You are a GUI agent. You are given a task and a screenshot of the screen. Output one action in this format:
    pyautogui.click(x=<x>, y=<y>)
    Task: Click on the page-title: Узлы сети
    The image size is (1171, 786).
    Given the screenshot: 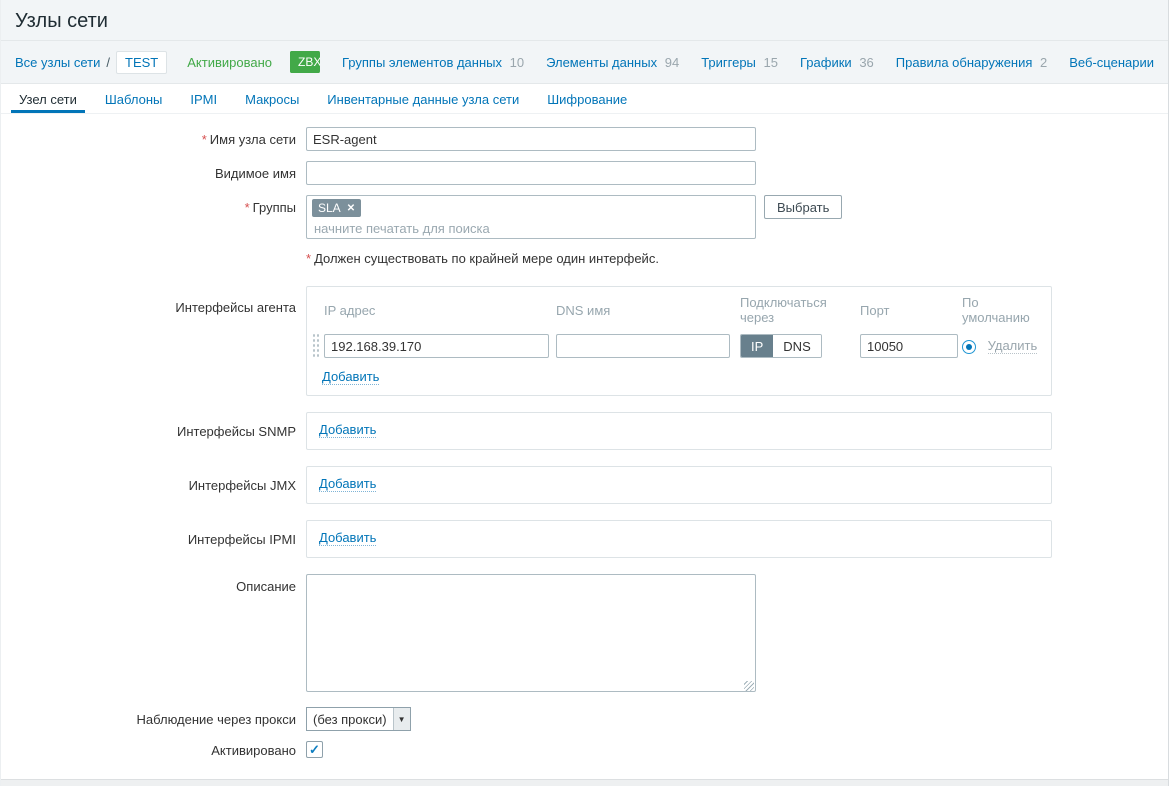 What is the action you would take?
    pyautogui.click(x=61, y=21)
    